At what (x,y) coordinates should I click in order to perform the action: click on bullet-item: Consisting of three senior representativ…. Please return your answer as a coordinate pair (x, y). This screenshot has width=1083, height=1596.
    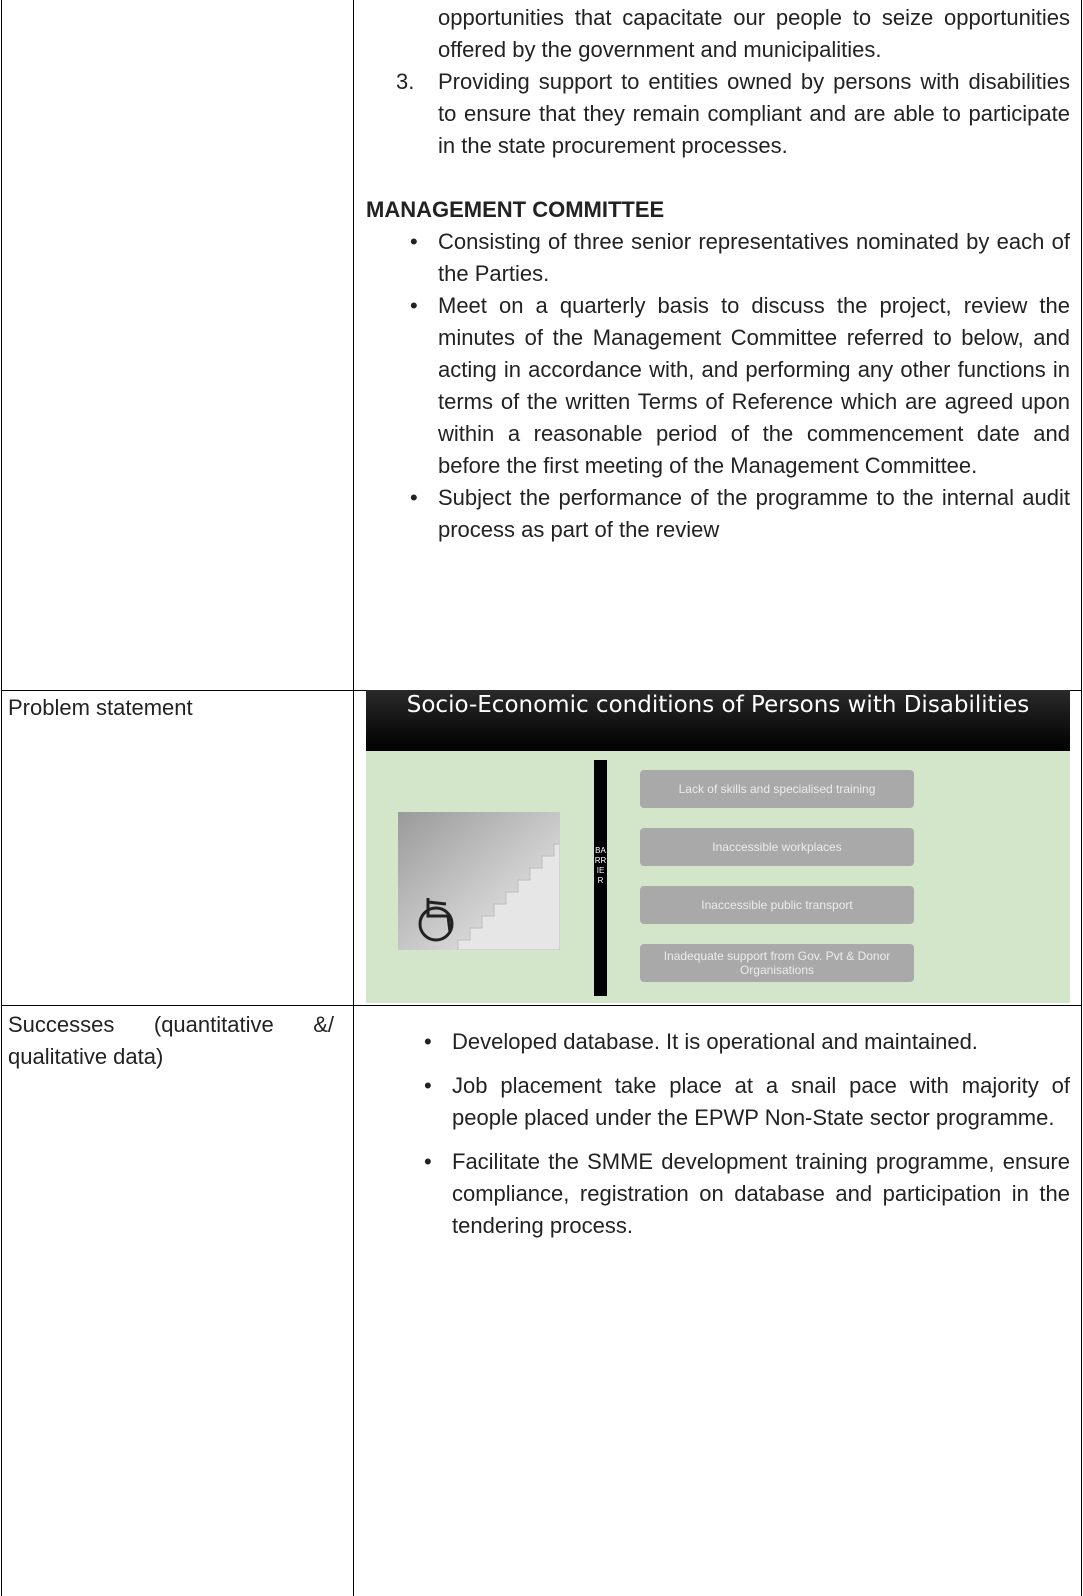
    Looking at the image, I should click on (711, 258).